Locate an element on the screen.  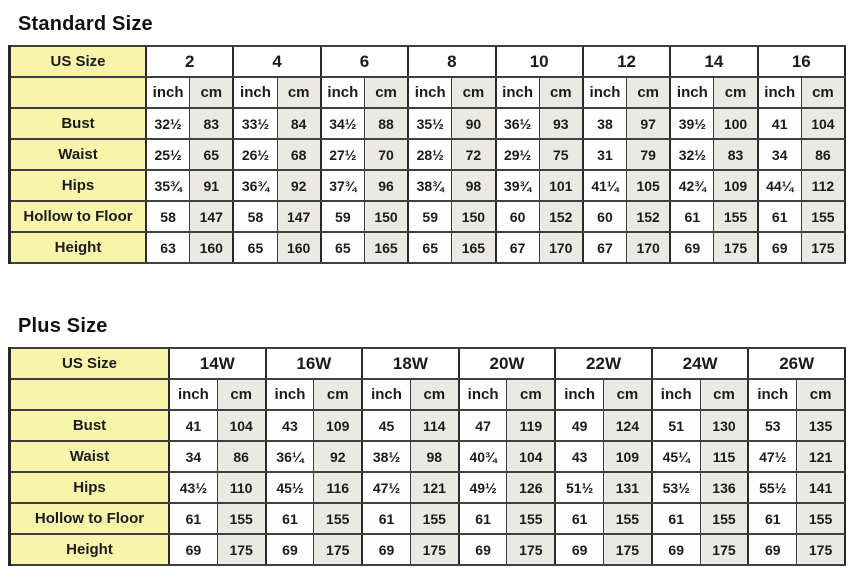
empty-label-cell is located at coordinates (89, 394).